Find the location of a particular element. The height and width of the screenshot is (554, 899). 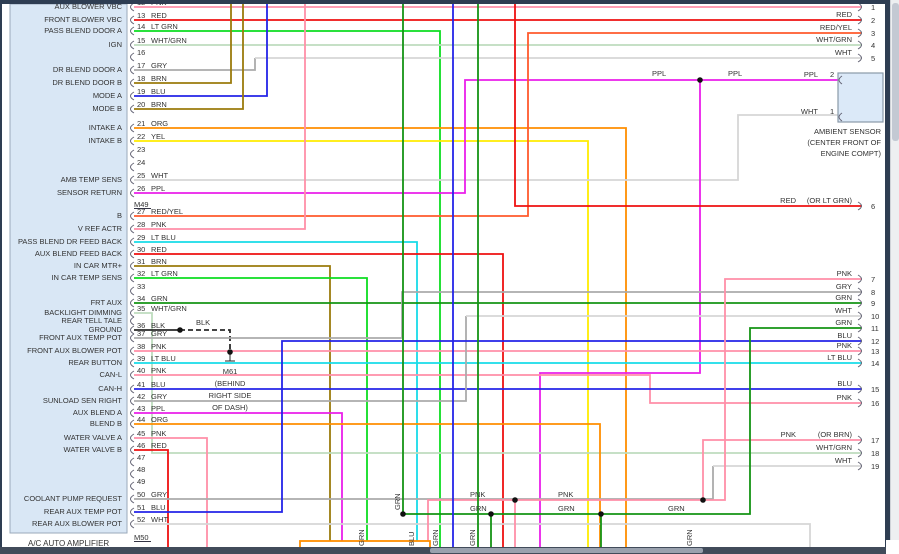

pin-function-label: FRONT AUX BLOWER POT is located at coordinates (74, 350).